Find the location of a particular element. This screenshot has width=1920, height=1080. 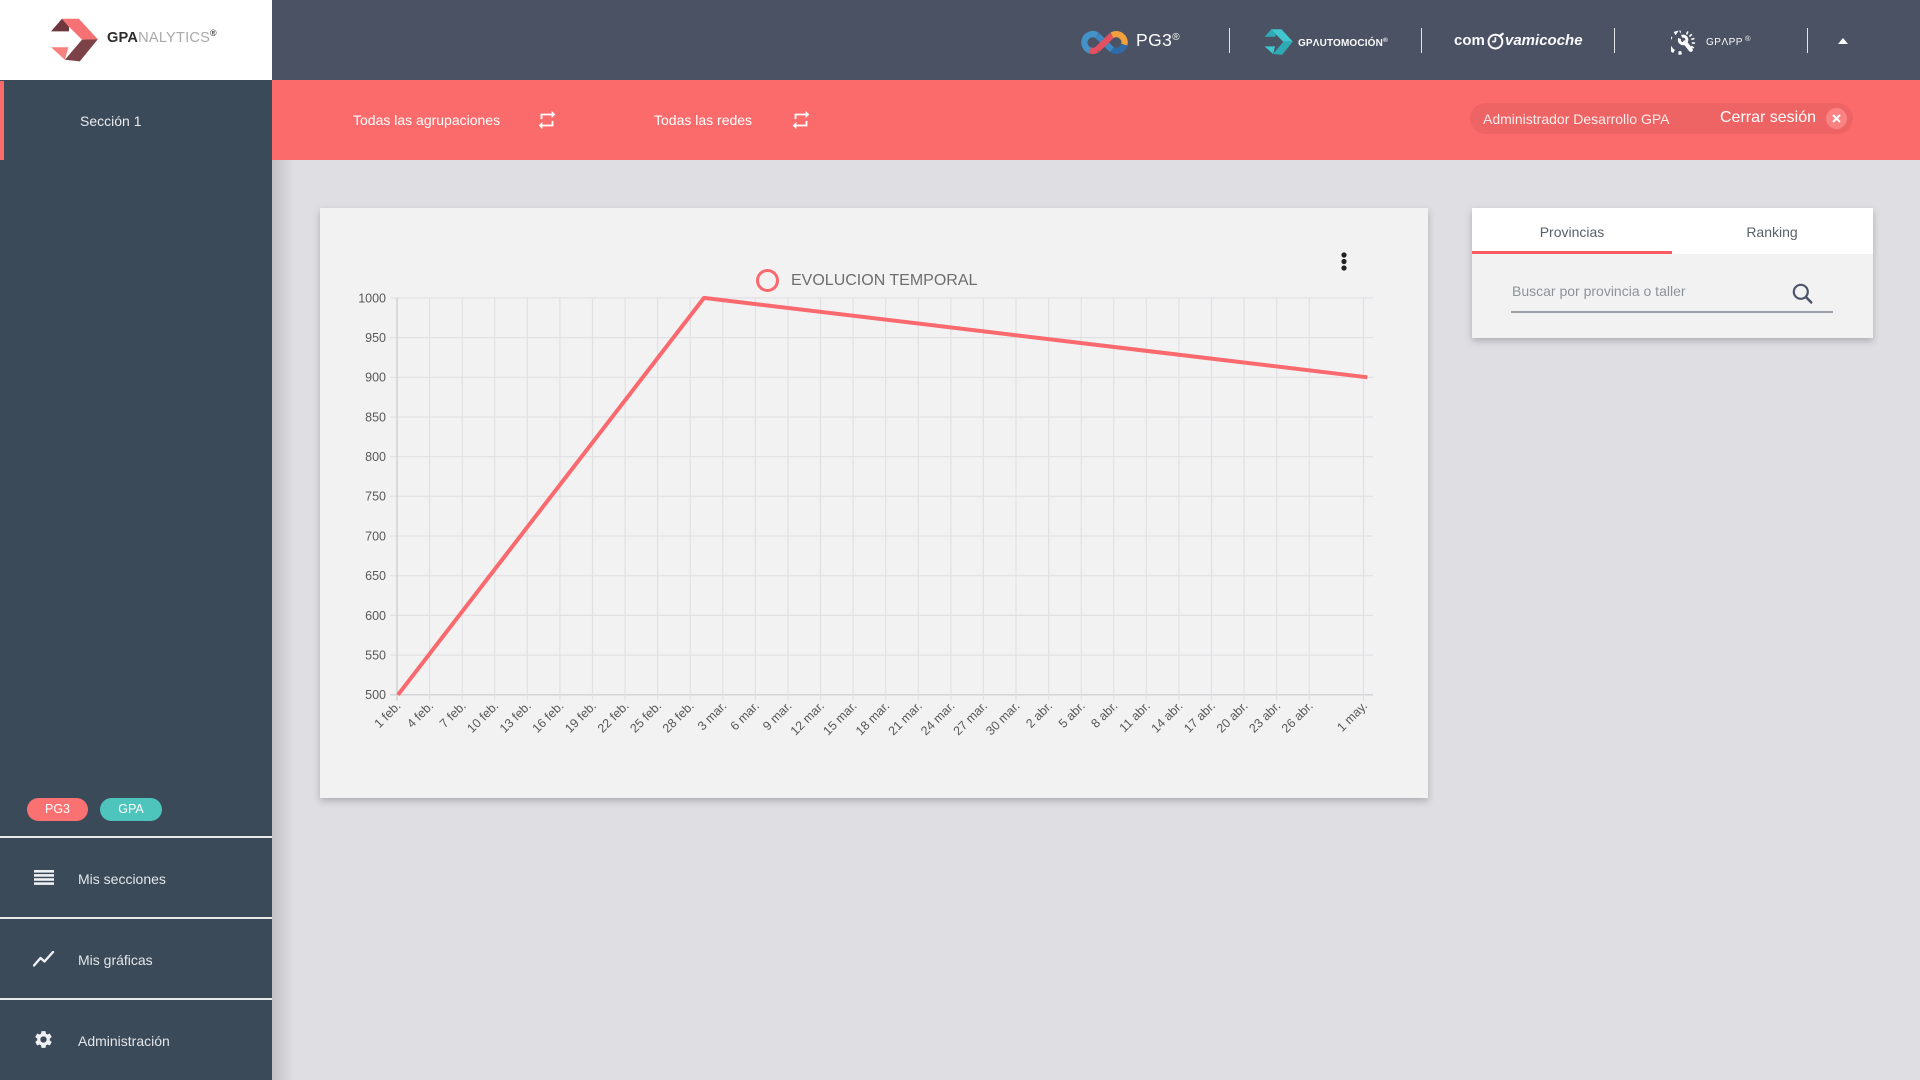

svg-text: 700 is located at coordinates (375, 536).